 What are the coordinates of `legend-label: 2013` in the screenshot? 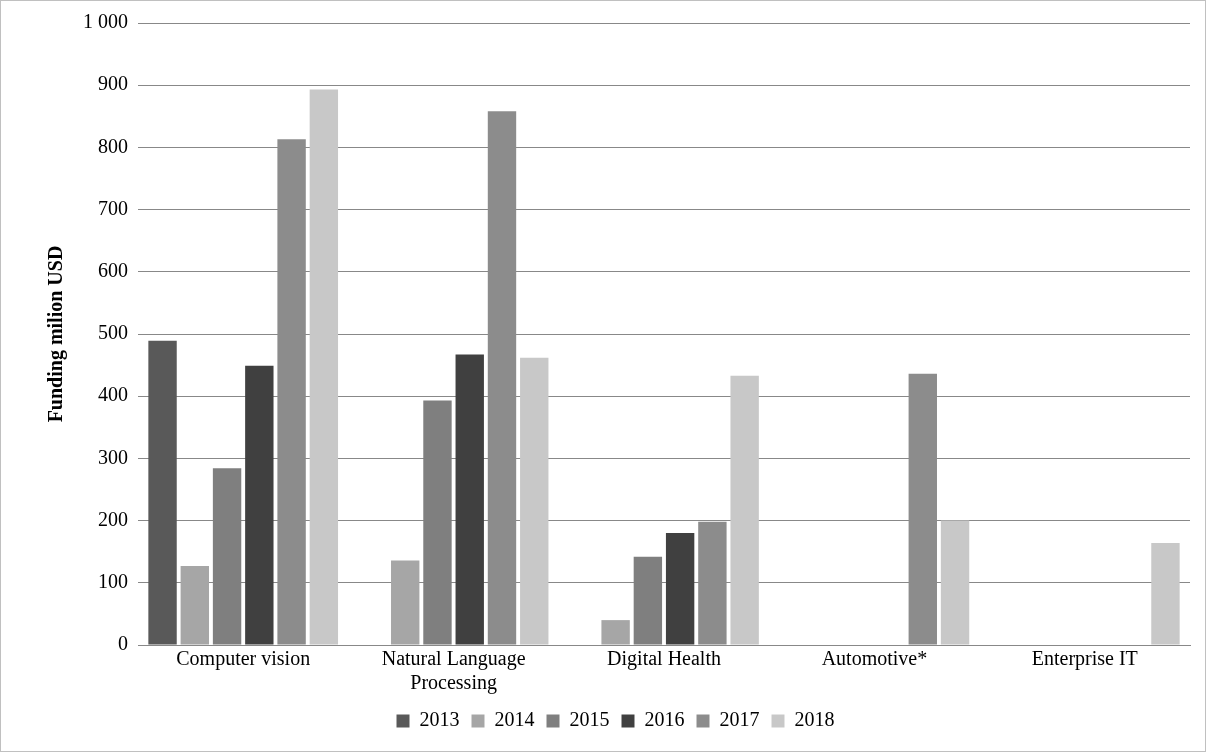 It's located at (439, 719).